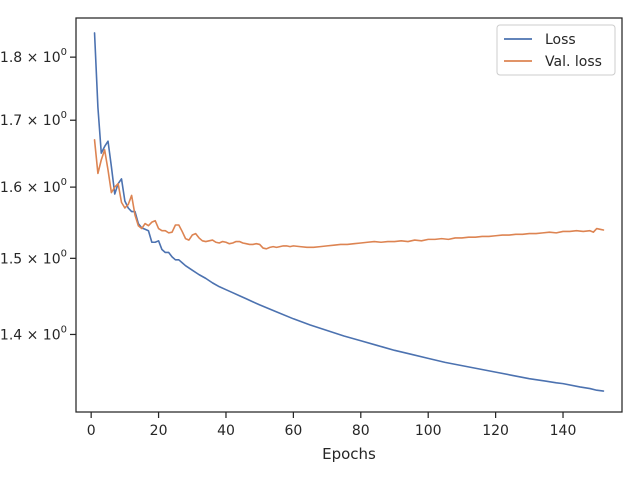 The image size is (640, 480). What do you see at coordinates (361, 431) in the screenshot?
I see `x-tick-label: 80` at bounding box center [361, 431].